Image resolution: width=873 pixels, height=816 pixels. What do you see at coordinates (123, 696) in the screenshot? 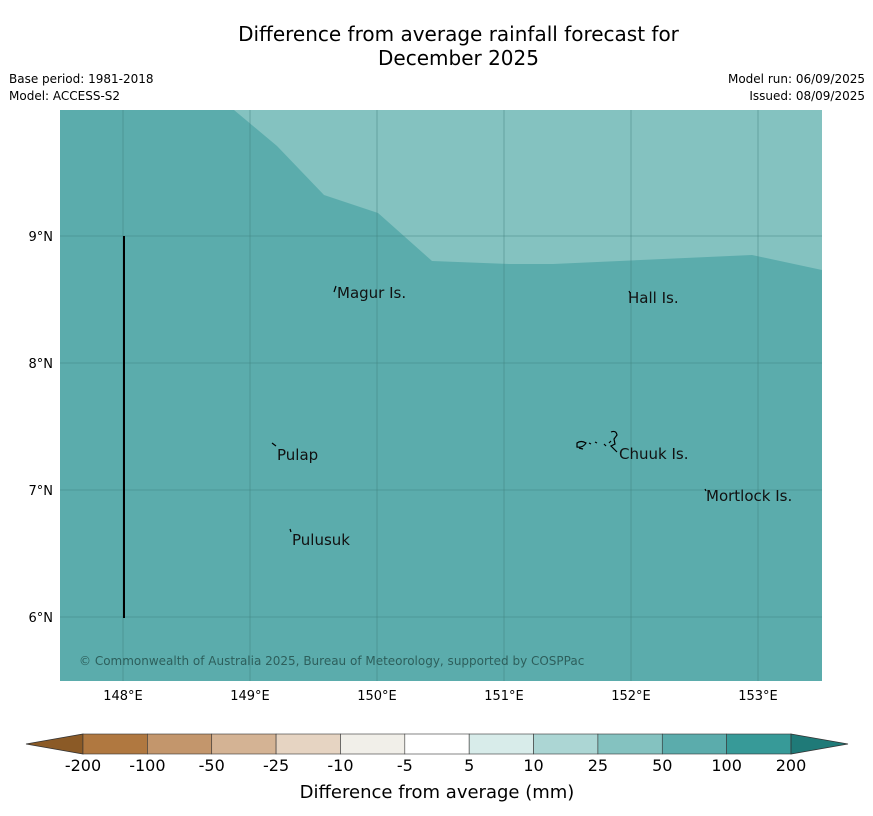
I see `lon-tick-label: 148°E` at bounding box center [123, 696].